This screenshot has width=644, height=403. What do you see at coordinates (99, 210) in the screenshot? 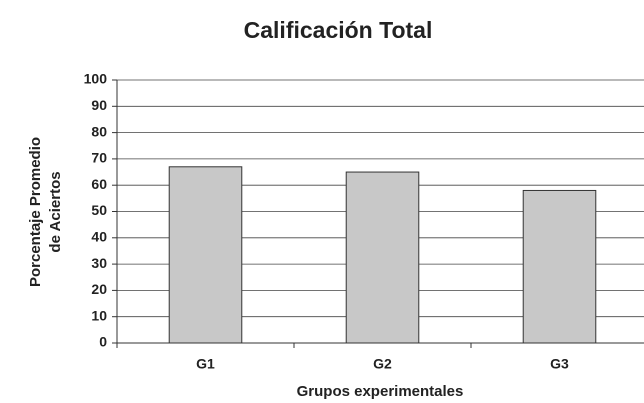
I see `y-tick-label: 50` at bounding box center [99, 210].